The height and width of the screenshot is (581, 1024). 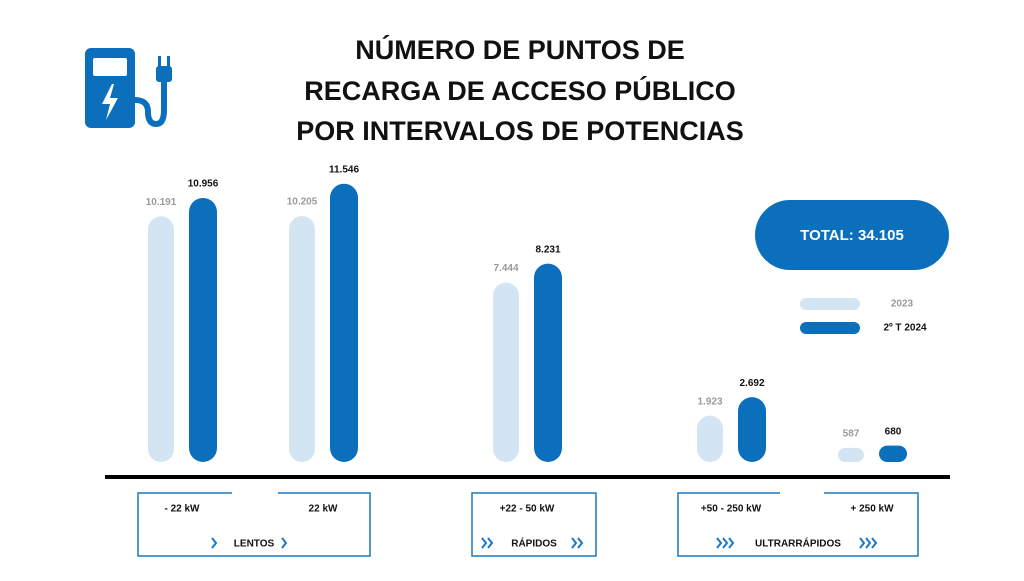 I want to click on group-label: RÁPIDOS, so click(x=534, y=543).